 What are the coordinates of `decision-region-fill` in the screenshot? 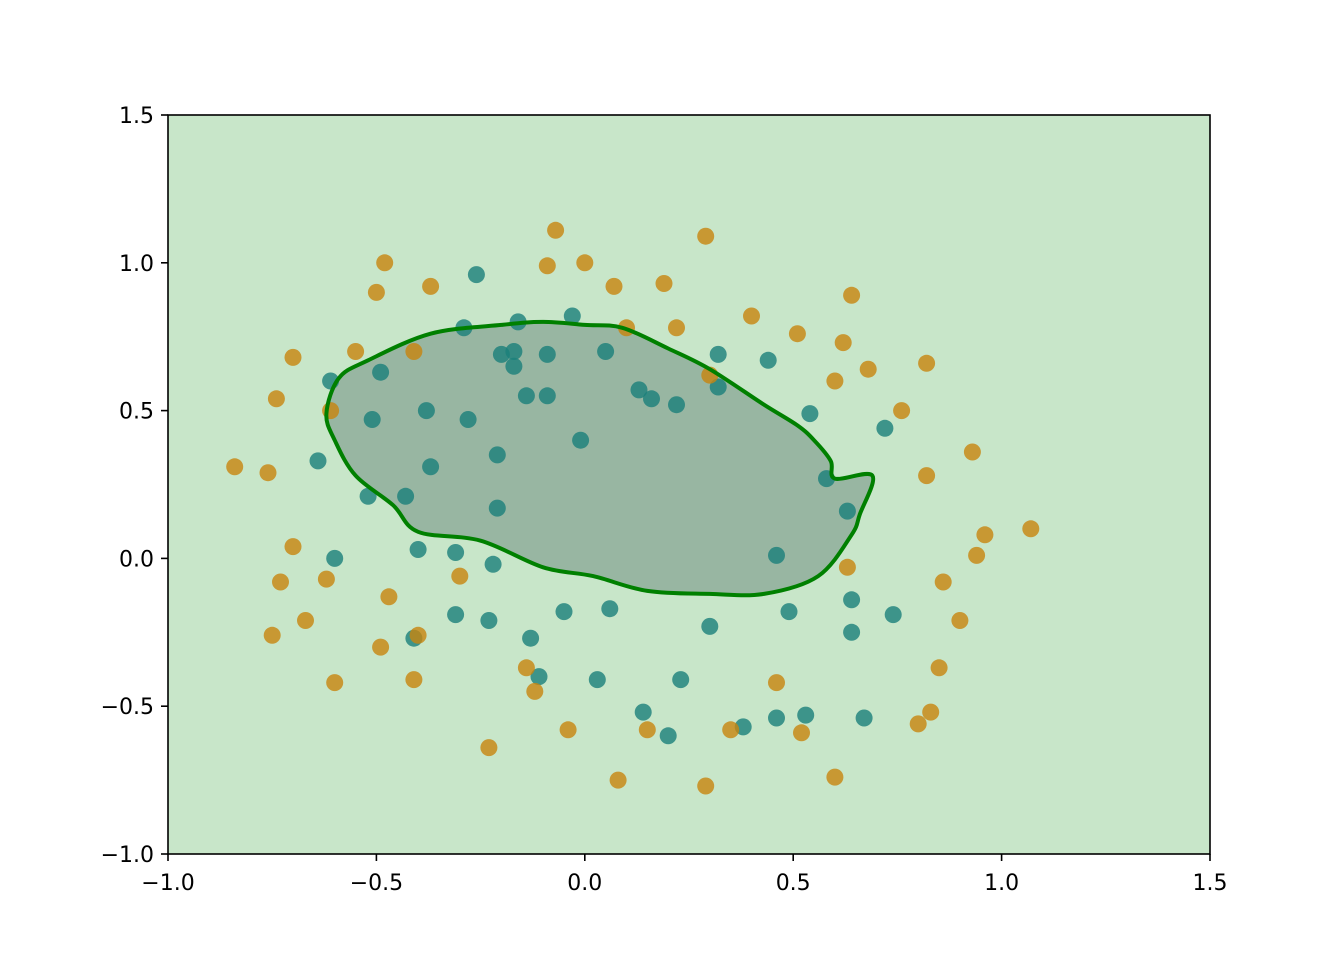 It's located at (600, 458).